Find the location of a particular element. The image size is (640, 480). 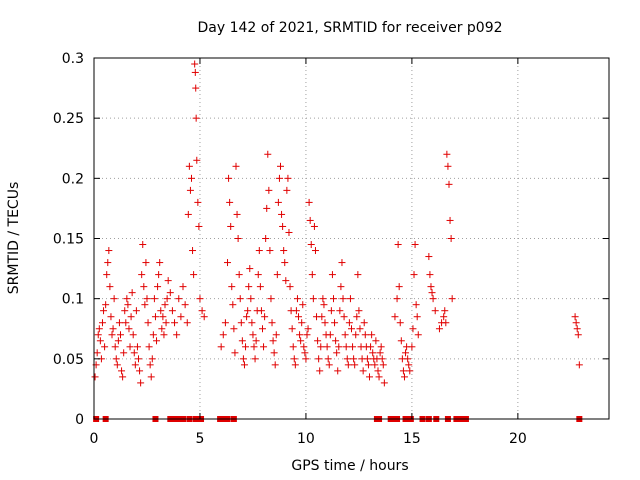

x-tick-label: 20 is located at coordinates (518, 439).